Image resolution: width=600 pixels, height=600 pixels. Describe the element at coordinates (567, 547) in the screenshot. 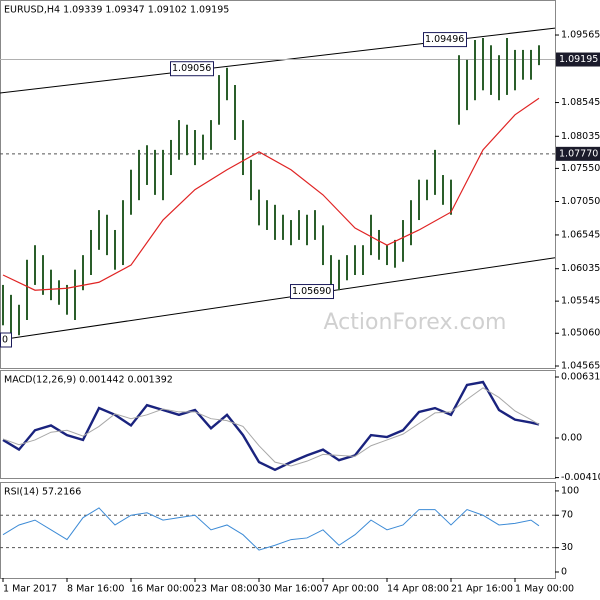

I see `y-tick-label: 30` at that location.